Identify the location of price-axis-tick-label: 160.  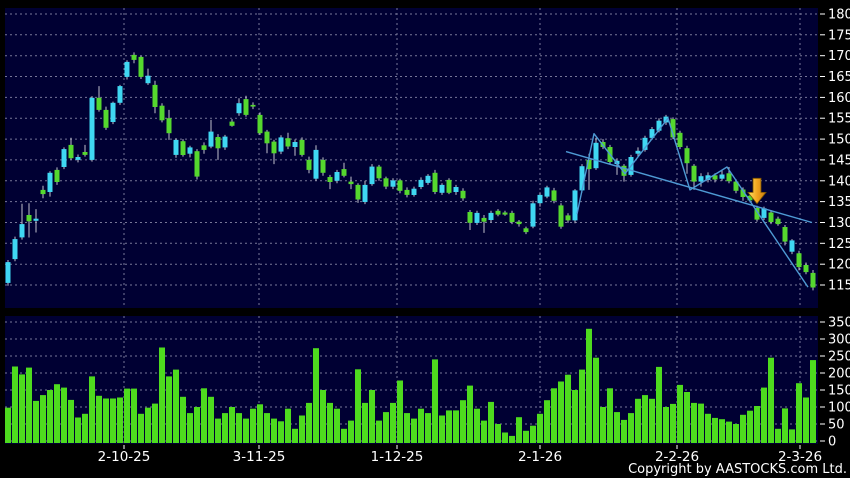
(839, 98).